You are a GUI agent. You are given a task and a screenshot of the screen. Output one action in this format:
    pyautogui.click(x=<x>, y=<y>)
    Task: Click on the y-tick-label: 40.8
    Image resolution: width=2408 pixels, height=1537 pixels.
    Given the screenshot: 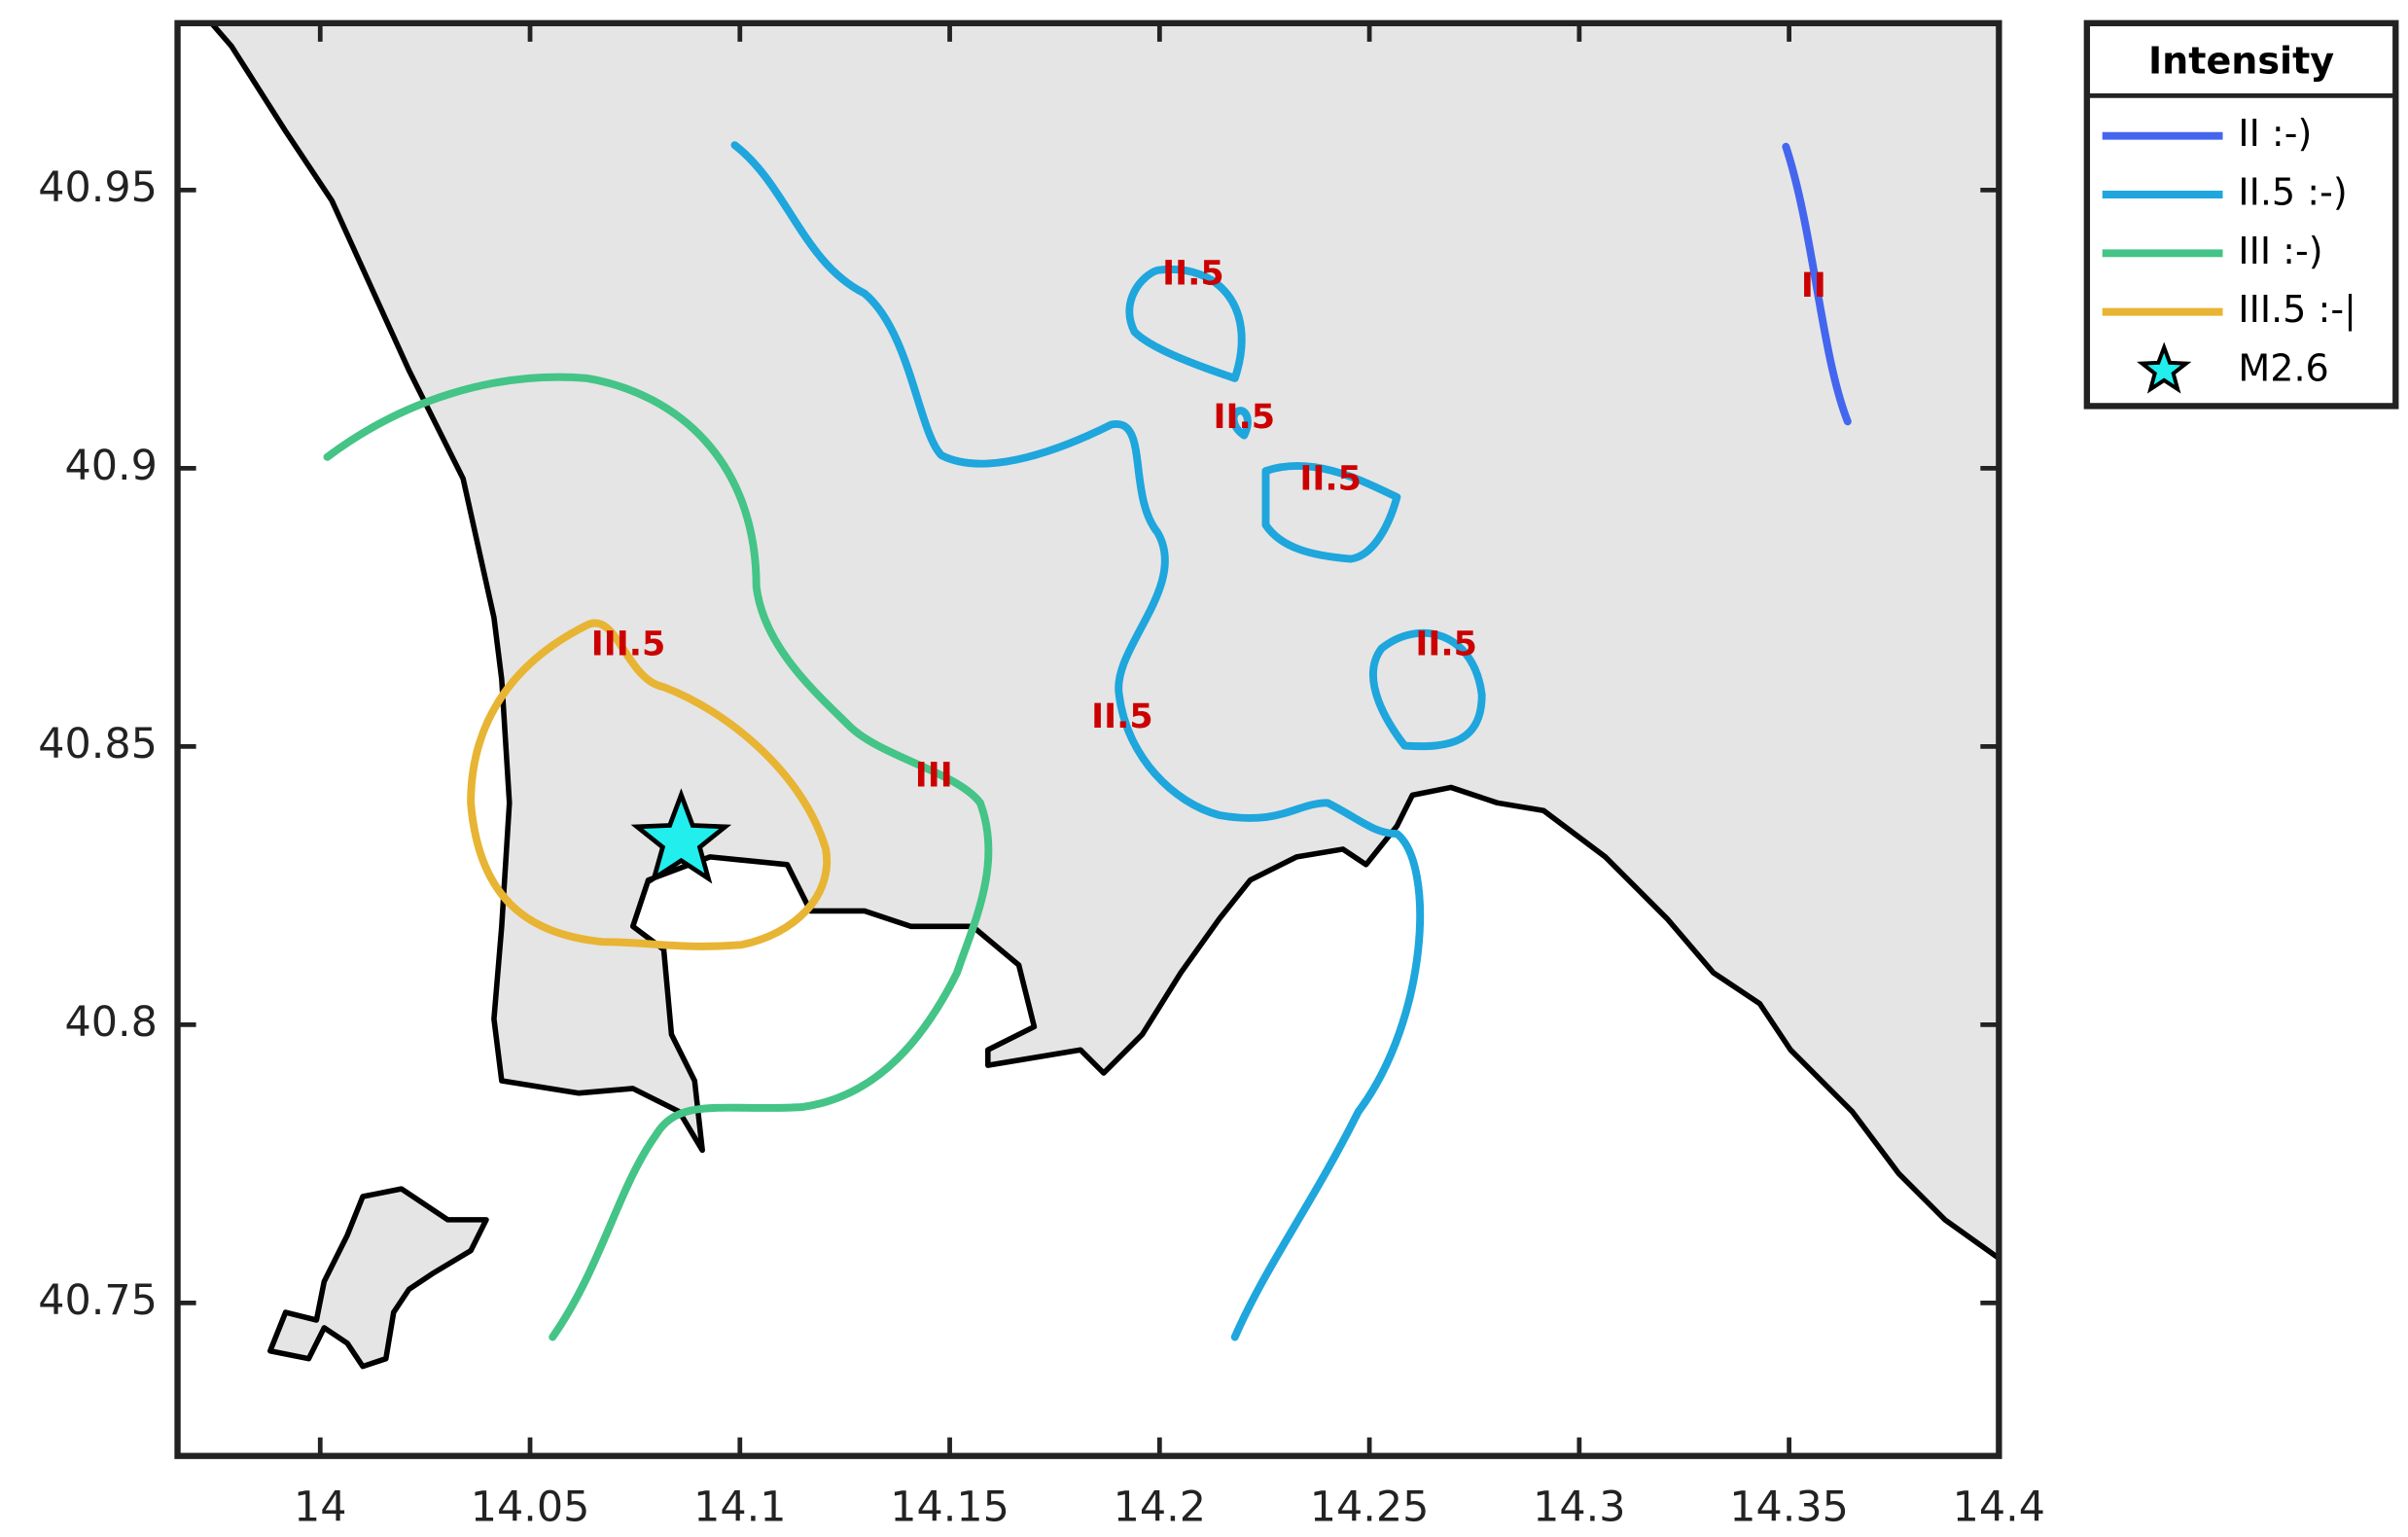 What is the action you would take?
    pyautogui.click(x=112, y=1022)
    